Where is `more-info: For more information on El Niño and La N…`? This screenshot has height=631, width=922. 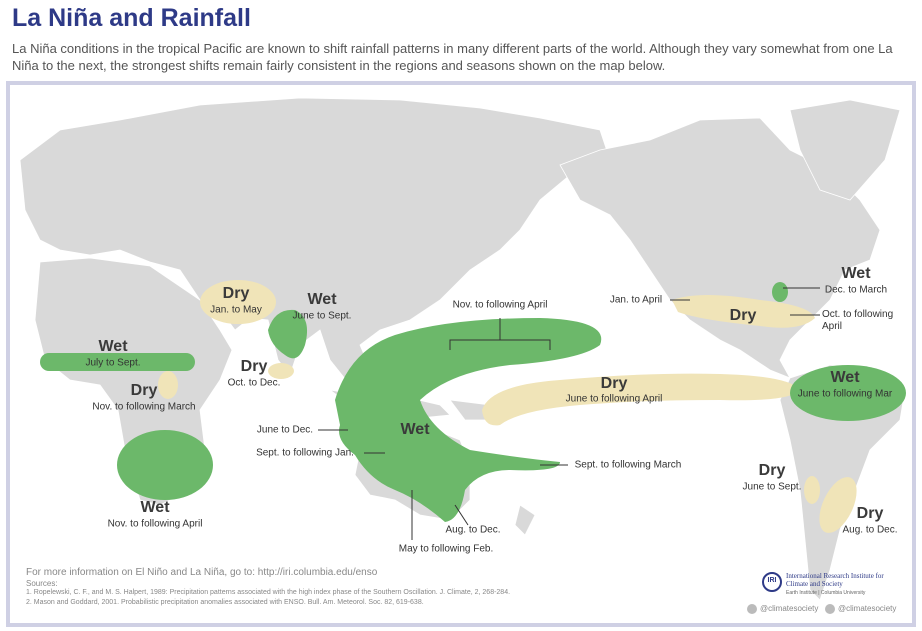 more-info: For more information on El Niño and La N… is located at coordinates (202, 572).